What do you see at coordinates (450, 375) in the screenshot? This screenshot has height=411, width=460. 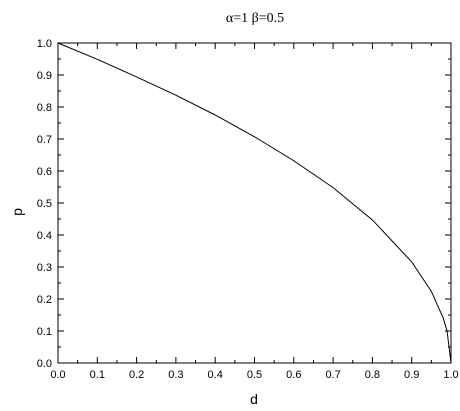 I see `x-tick-label: 1.0` at bounding box center [450, 375].